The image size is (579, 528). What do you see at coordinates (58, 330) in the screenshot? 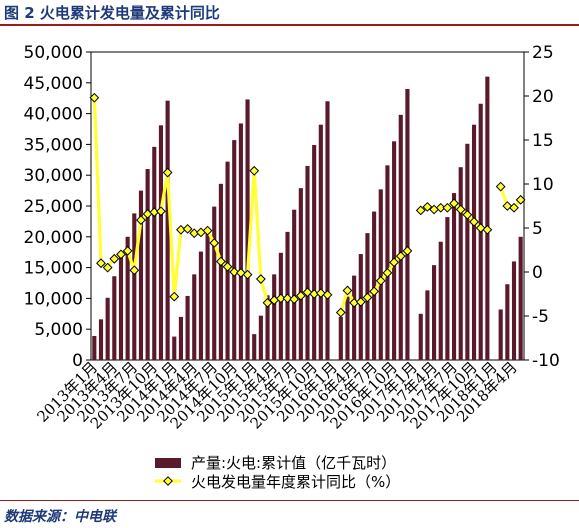
I see `left-axis-tick-label: 5,000` at bounding box center [58, 330].